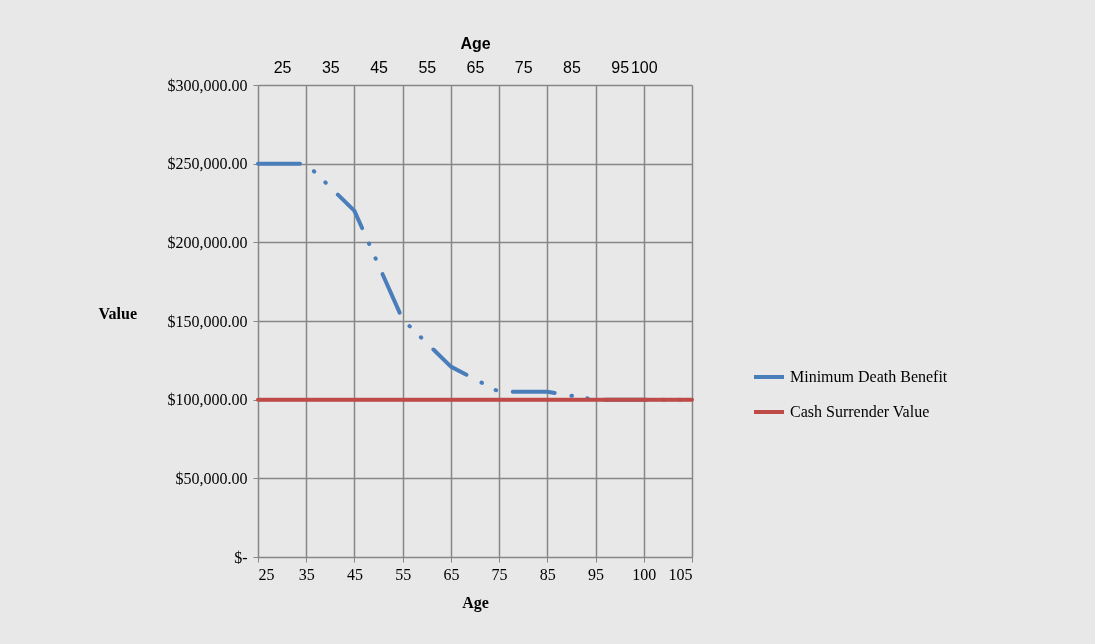  What do you see at coordinates (118, 313) in the screenshot?
I see `y-axis-title: Value` at bounding box center [118, 313].